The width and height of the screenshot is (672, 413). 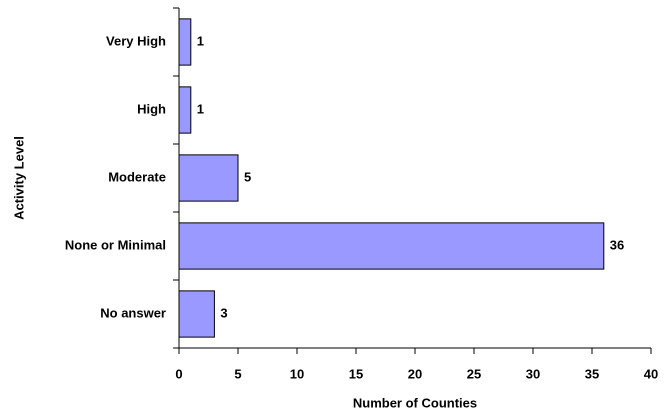 What do you see at coordinates (356, 373) in the screenshot?
I see `x-tick-label: 15` at bounding box center [356, 373].